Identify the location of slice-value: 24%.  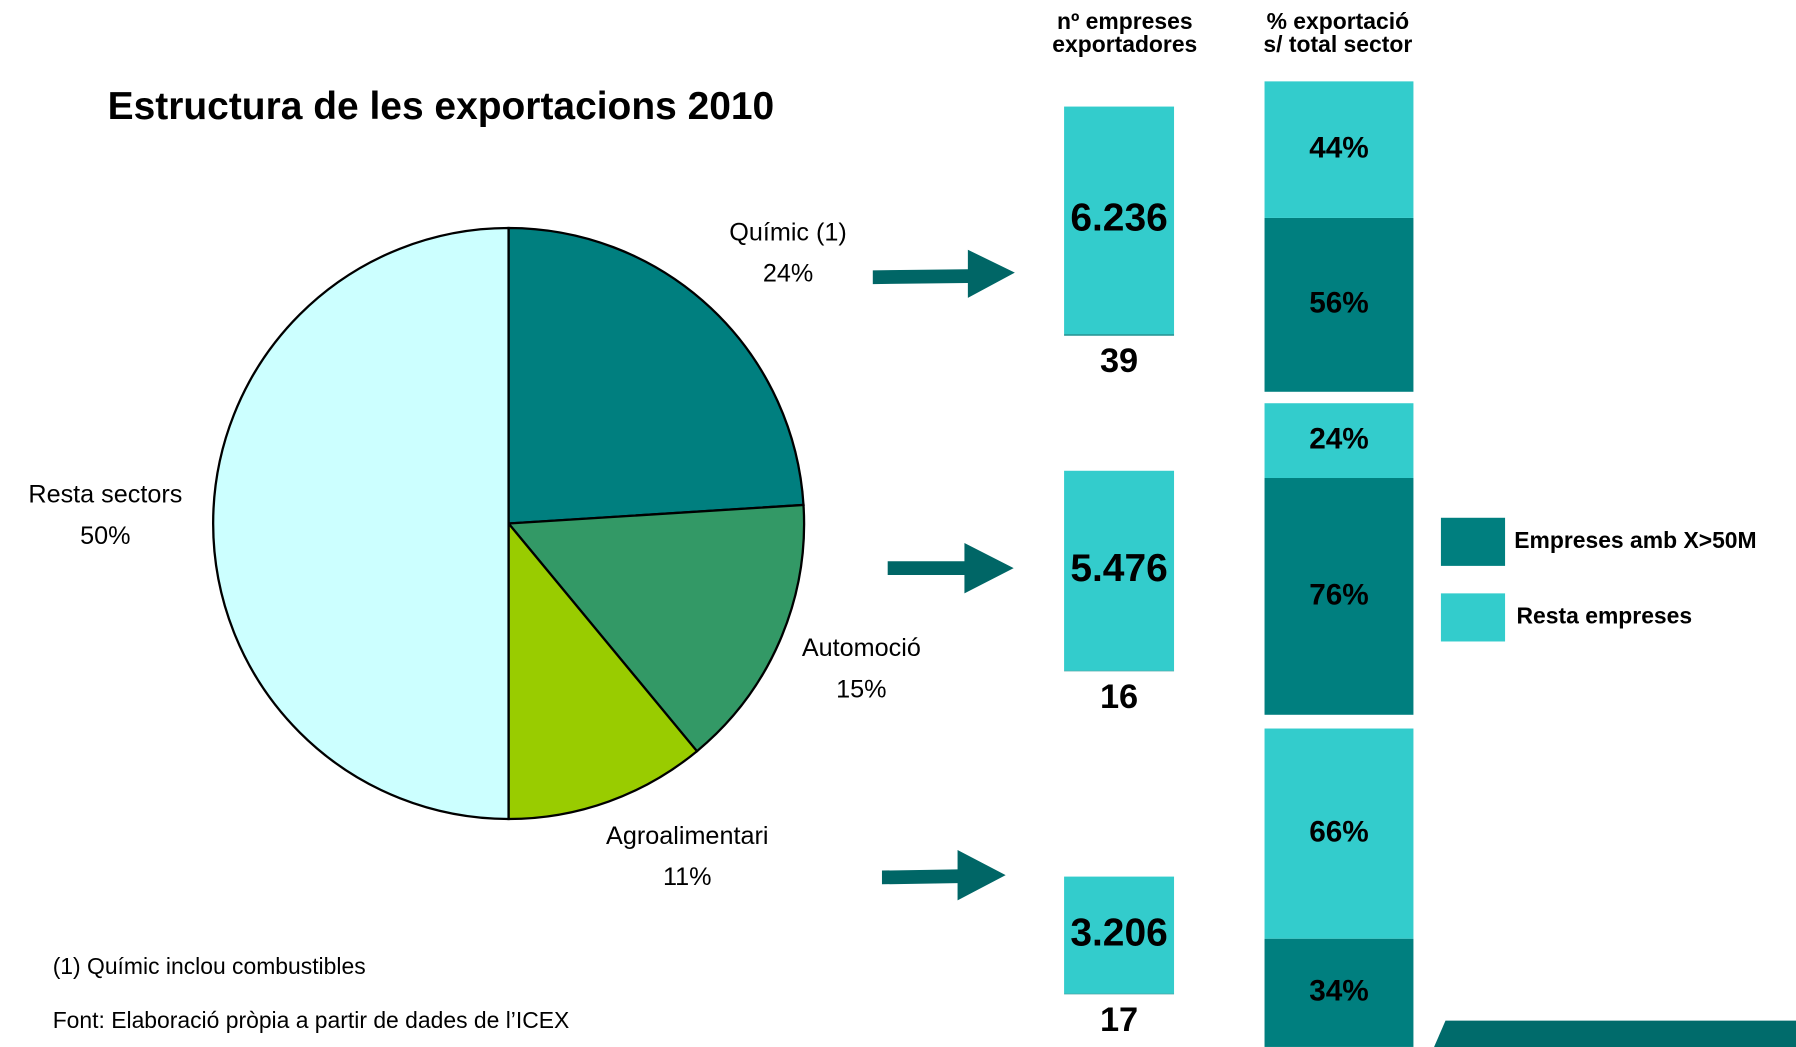
(788, 274).